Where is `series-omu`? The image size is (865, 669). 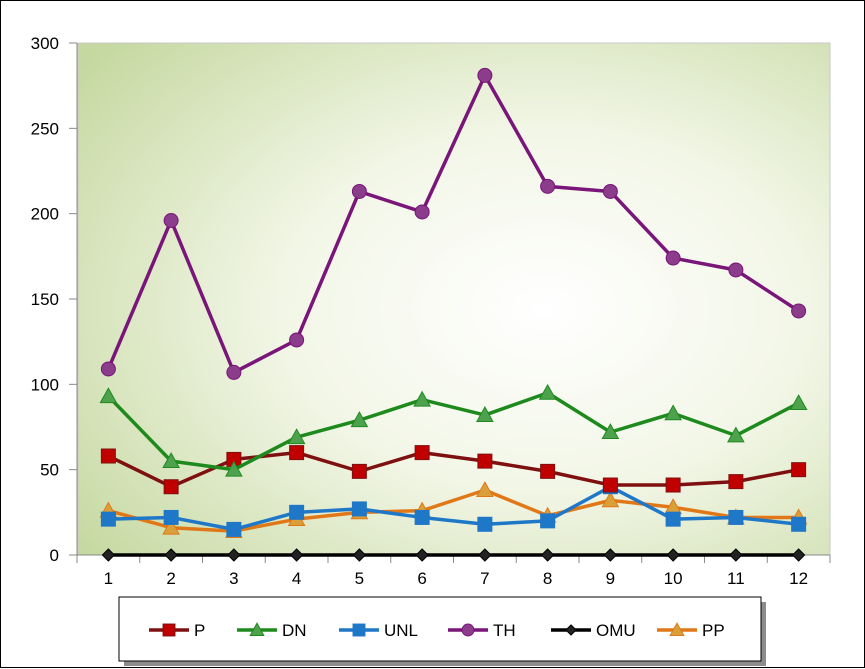
series-omu is located at coordinates (453, 555).